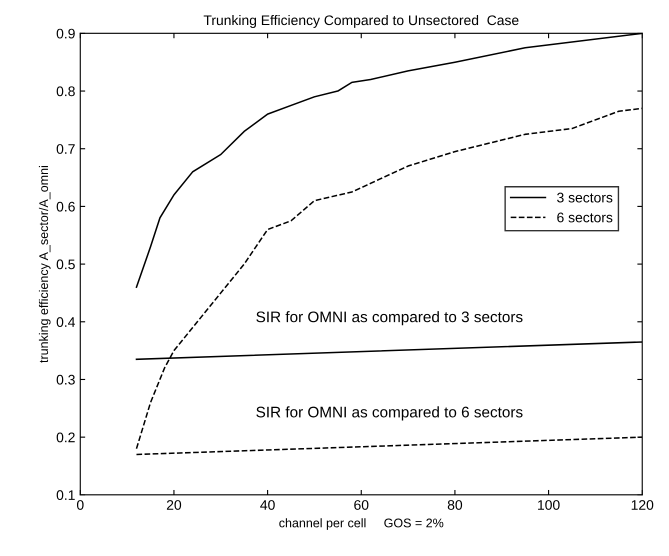 The image size is (669, 556). What do you see at coordinates (65, 264) in the screenshot?
I see `y-tick-label: 0.5` at bounding box center [65, 264].